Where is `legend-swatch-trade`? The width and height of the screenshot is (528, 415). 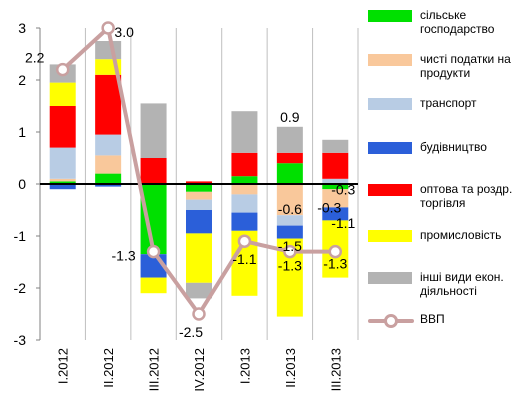
legend-swatch-trade is located at coordinates (390, 190).